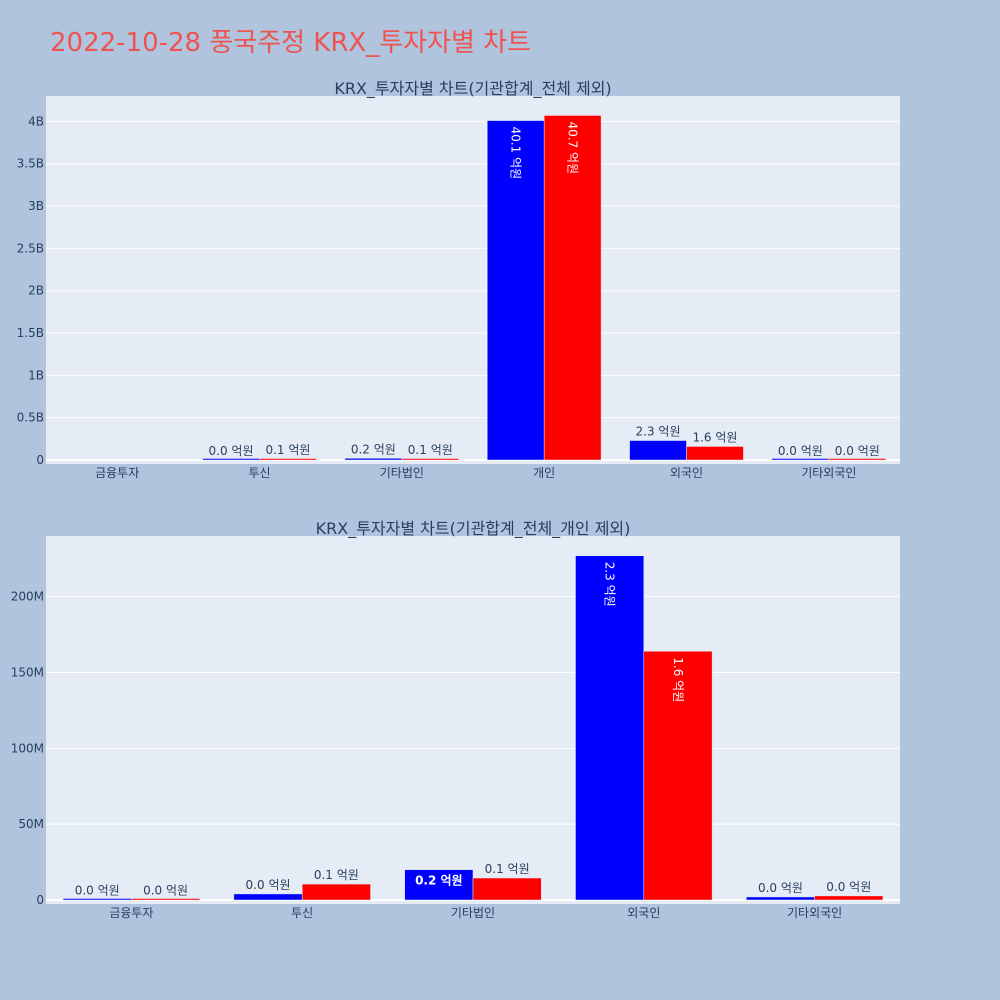  I want to click on y-tick-label: 1.5B, so click(30, 333).